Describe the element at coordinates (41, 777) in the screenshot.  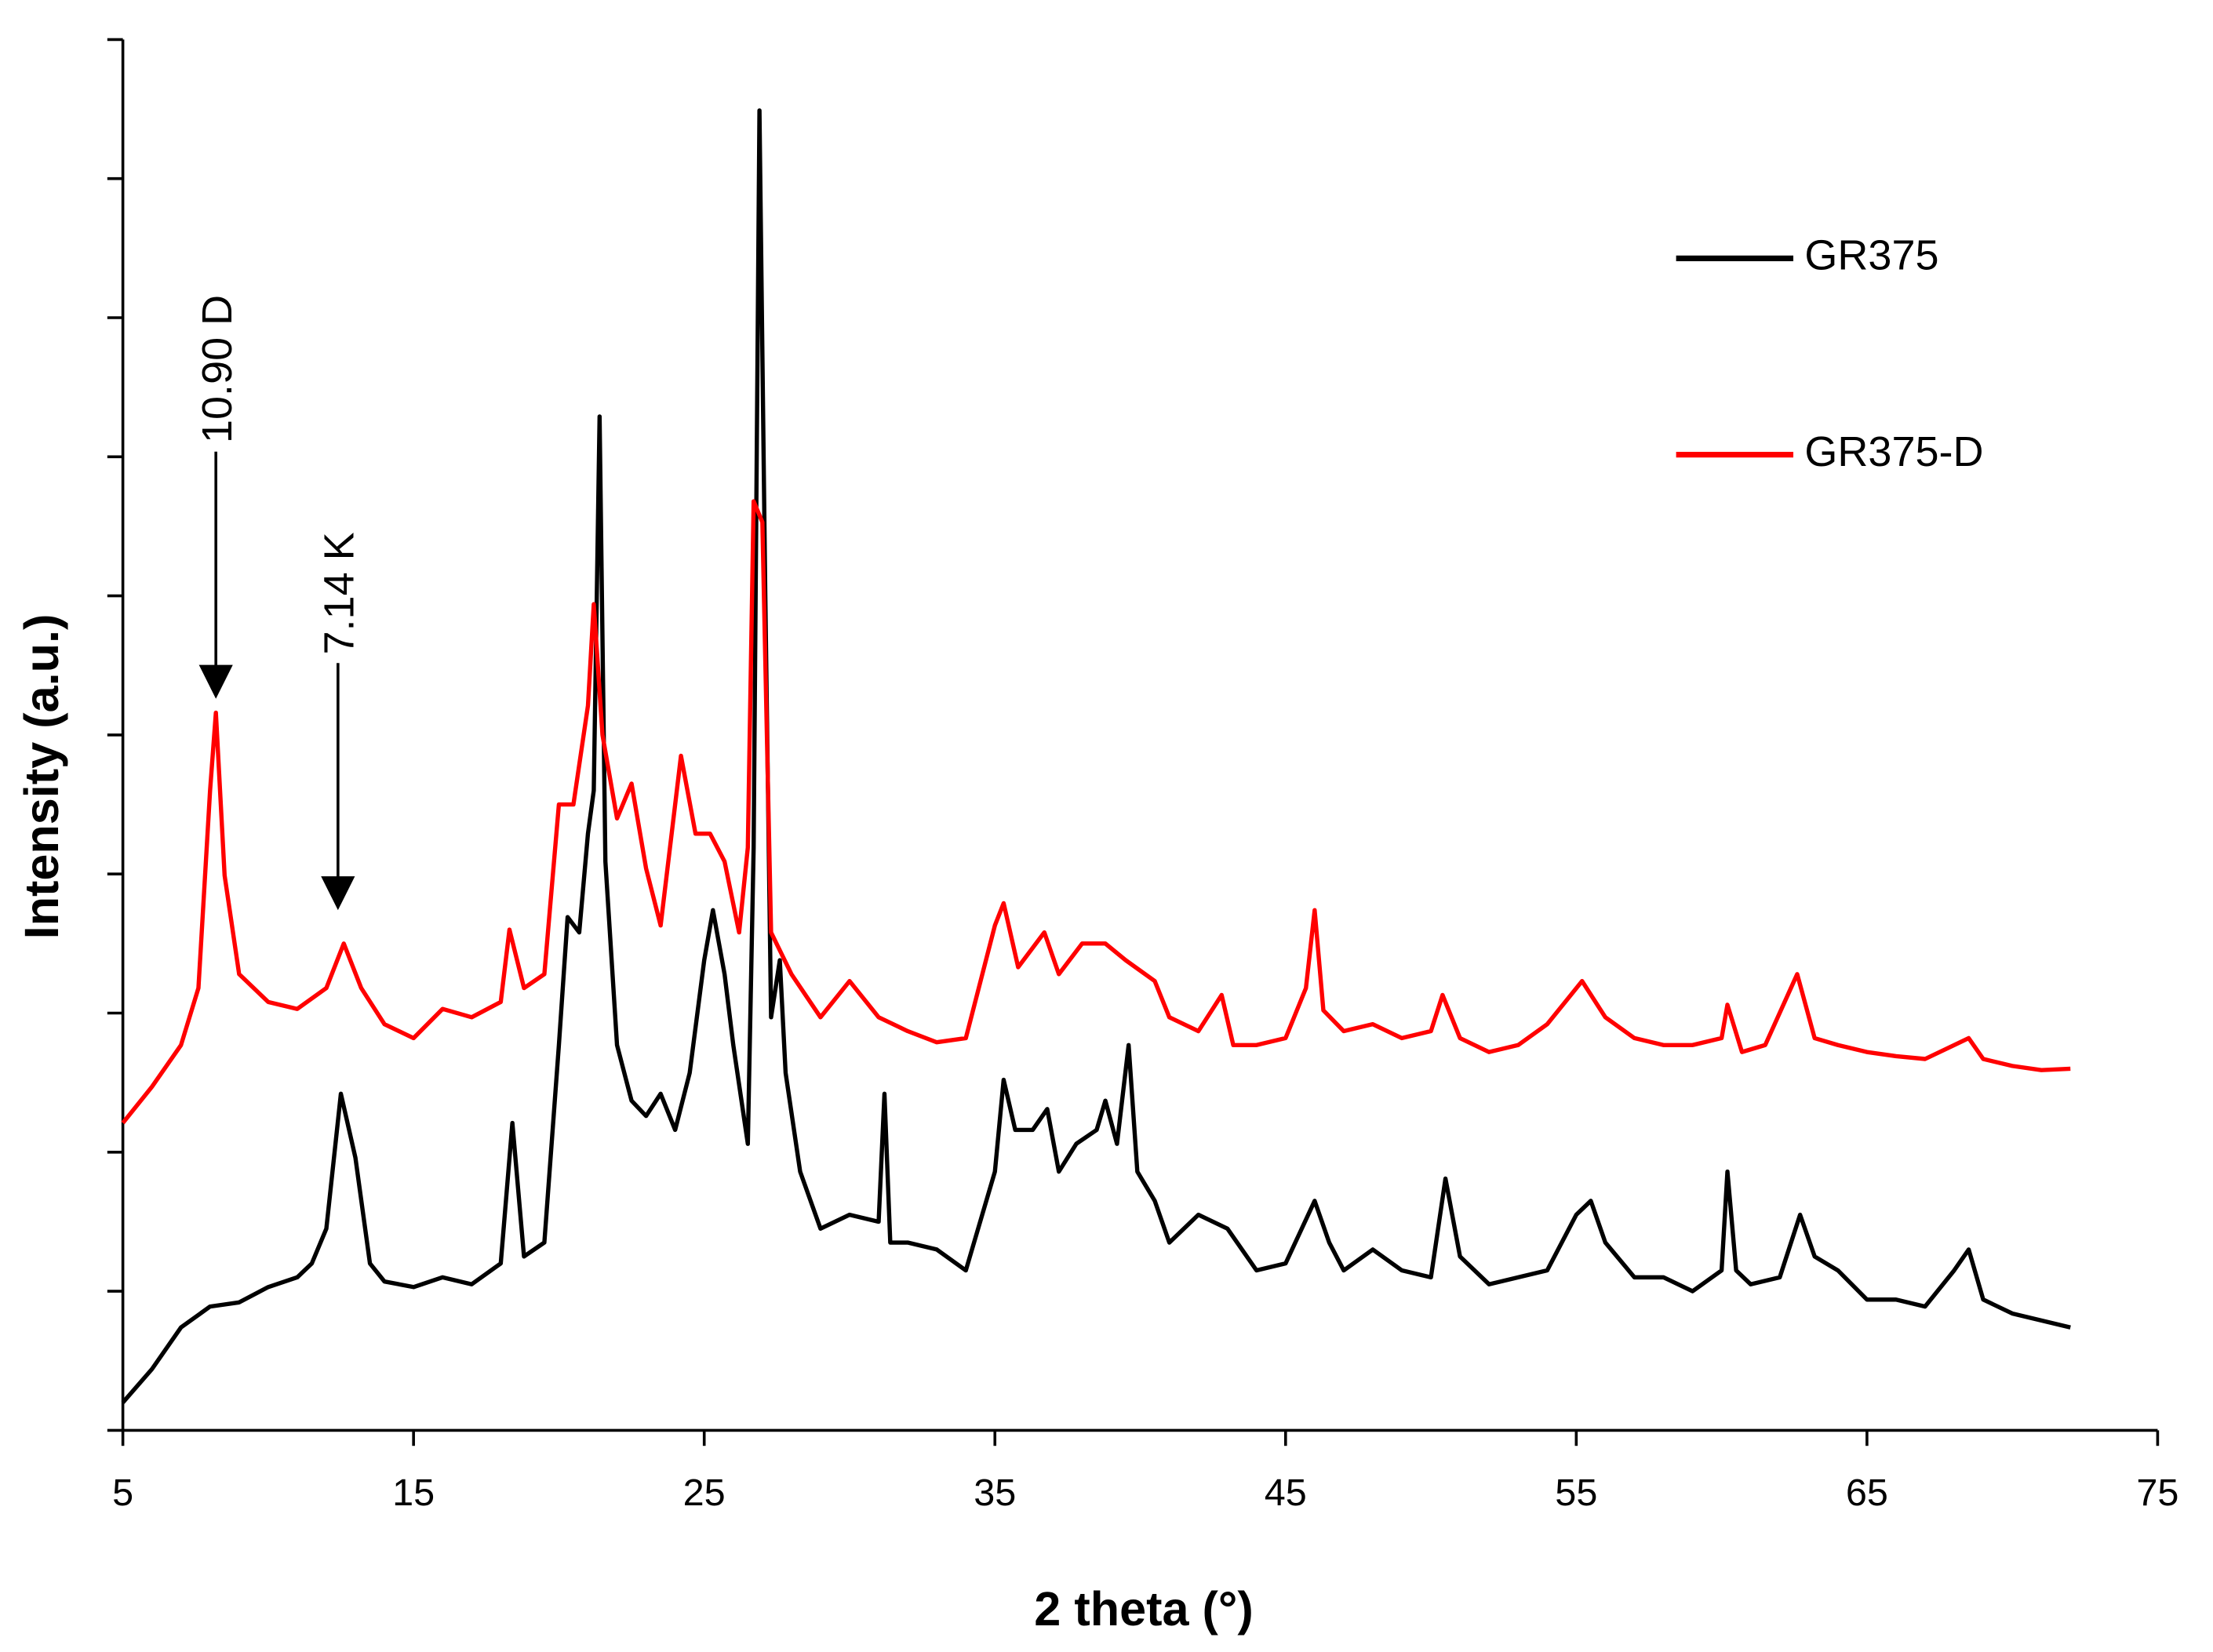
I see `y-axis-label: Intensity (a.u.)` at that location.